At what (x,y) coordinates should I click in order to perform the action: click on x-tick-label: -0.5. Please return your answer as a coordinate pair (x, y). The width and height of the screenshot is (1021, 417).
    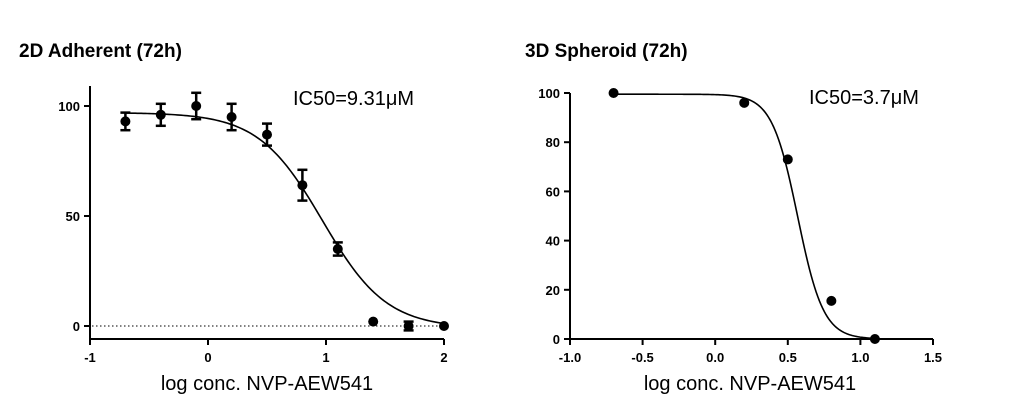
    Looking at the image, I should click on (642, 357).